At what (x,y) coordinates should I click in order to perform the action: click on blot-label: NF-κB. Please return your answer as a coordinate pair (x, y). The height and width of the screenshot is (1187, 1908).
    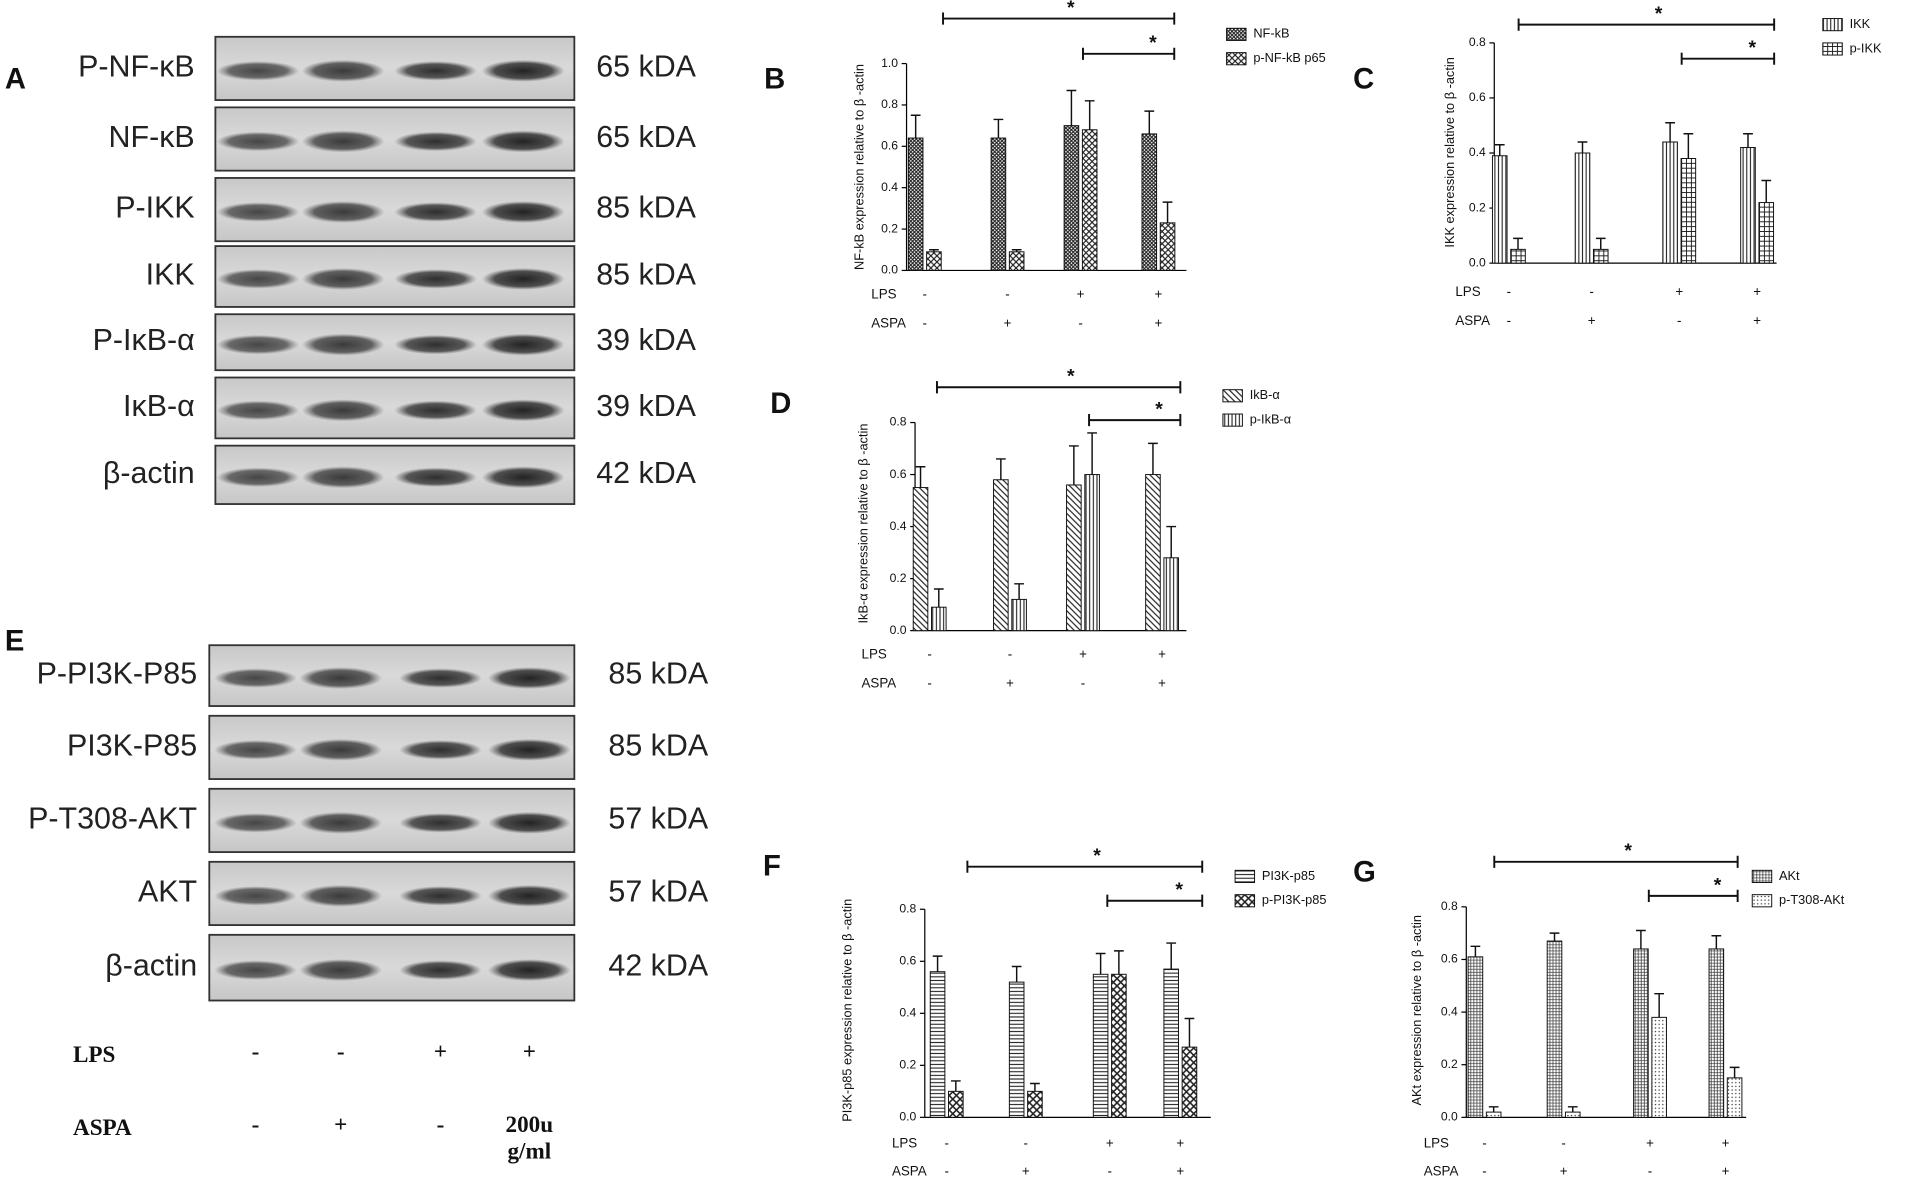
    Looking at the image, I should click on (152, 137).